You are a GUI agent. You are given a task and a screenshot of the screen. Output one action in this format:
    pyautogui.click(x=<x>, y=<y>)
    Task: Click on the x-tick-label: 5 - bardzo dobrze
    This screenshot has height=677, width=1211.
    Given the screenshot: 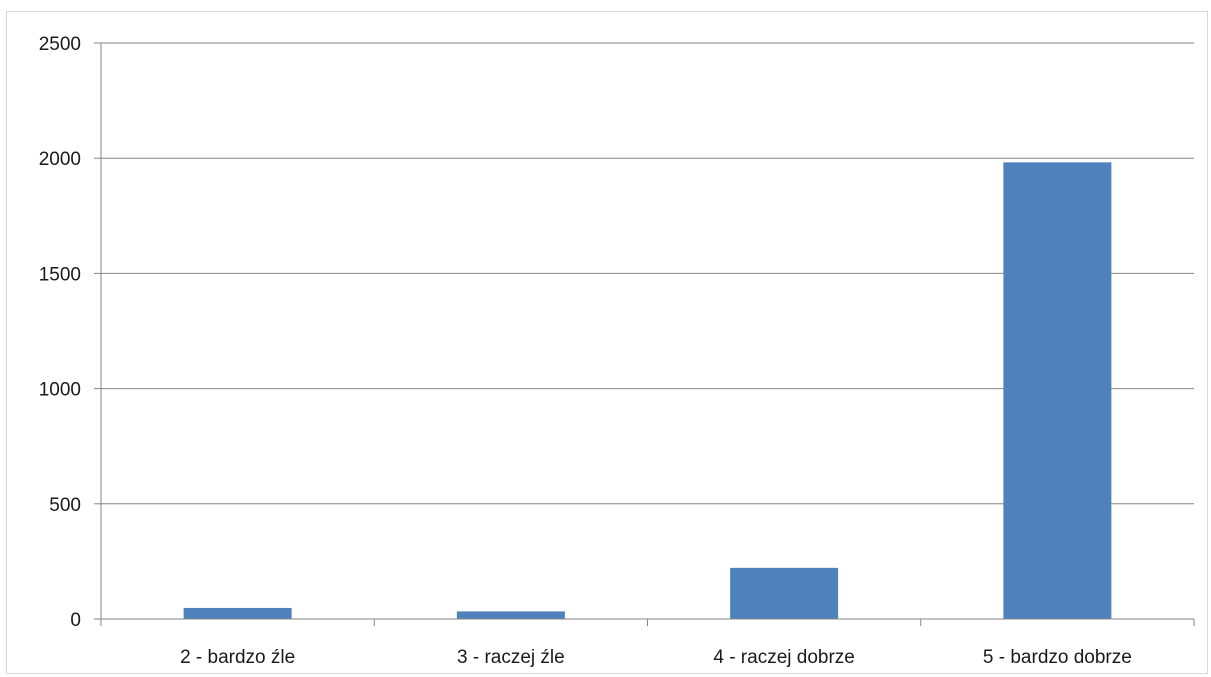 What is the action you would take?
    pyautogui.click(x=1057, y=657)
    